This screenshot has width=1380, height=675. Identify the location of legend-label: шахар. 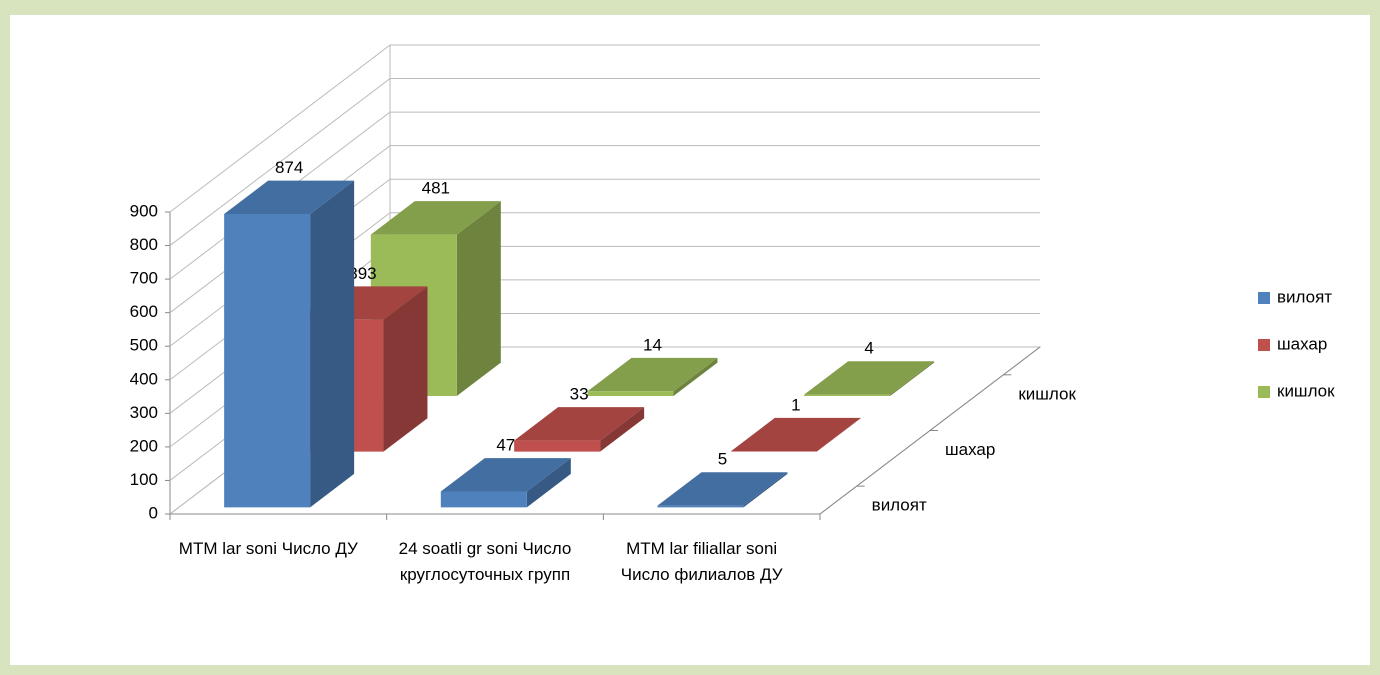
(1302, 343).